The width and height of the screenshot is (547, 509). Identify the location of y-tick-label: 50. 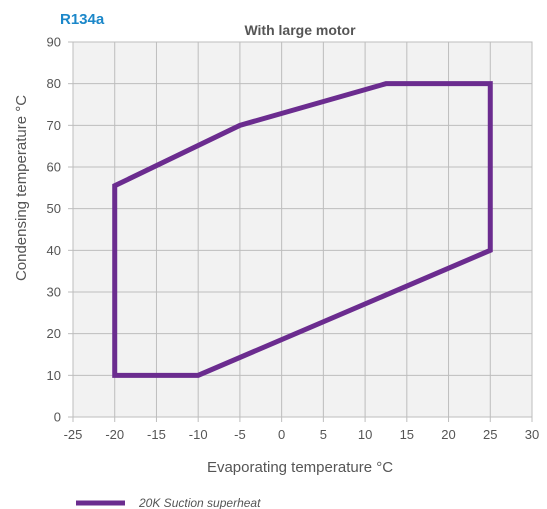
(54, 208).